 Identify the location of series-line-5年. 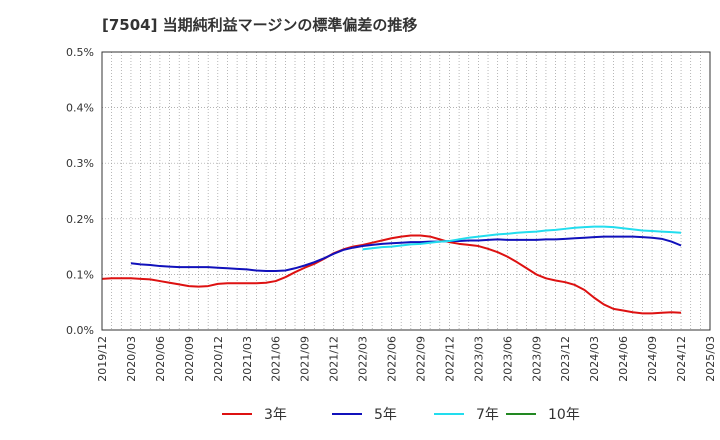
(406, 254).